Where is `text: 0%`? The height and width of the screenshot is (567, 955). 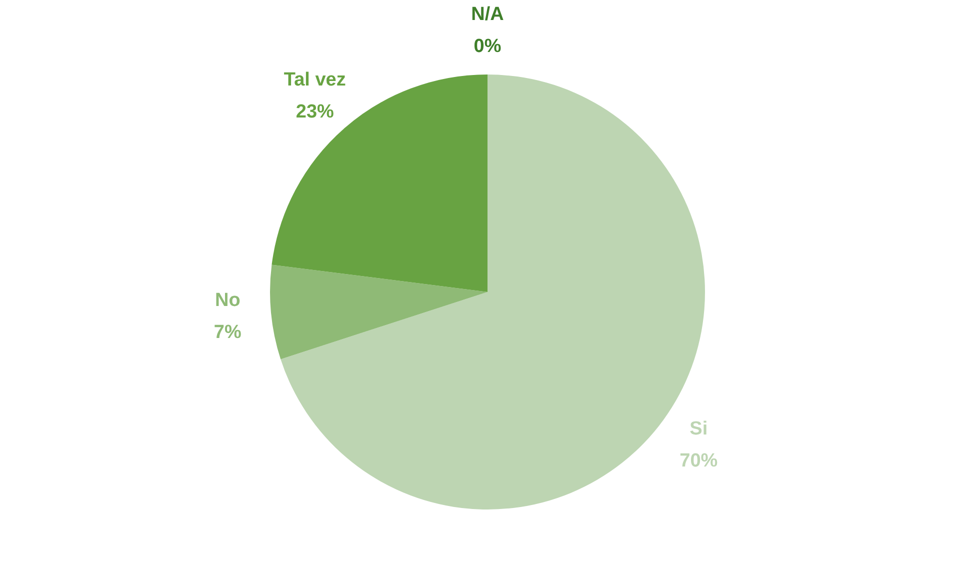 text: 0% is located at coordinates (488, 47).